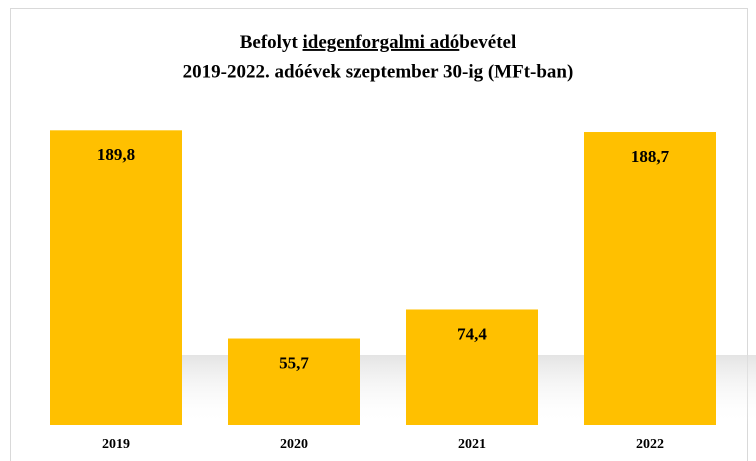 The height and width of the screenshot is (461, 756). What do you see at coordinates (294, 444) in the screenshot?
I see `x-tick-label: 2020` at bounding box center [294, 444].